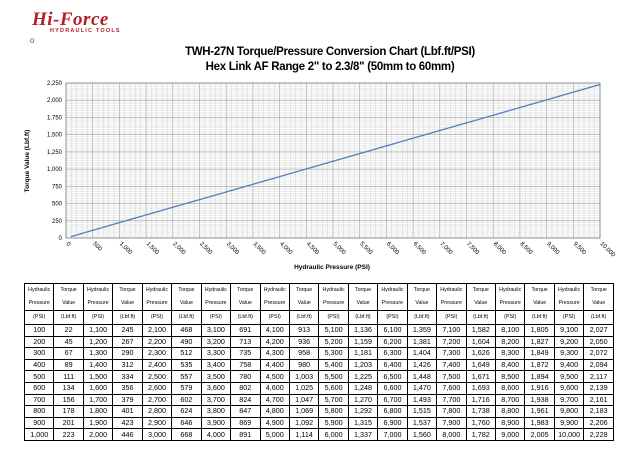 This screenshot has width=638, height=452. I want to click on pressure-cell: 3,300, so click(216, 353).